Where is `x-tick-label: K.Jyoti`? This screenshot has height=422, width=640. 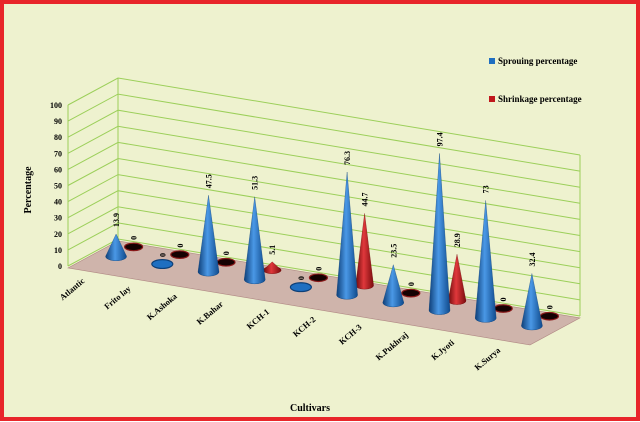
x-tick-label: K.Jyoti is located at coordinates (442, 349).